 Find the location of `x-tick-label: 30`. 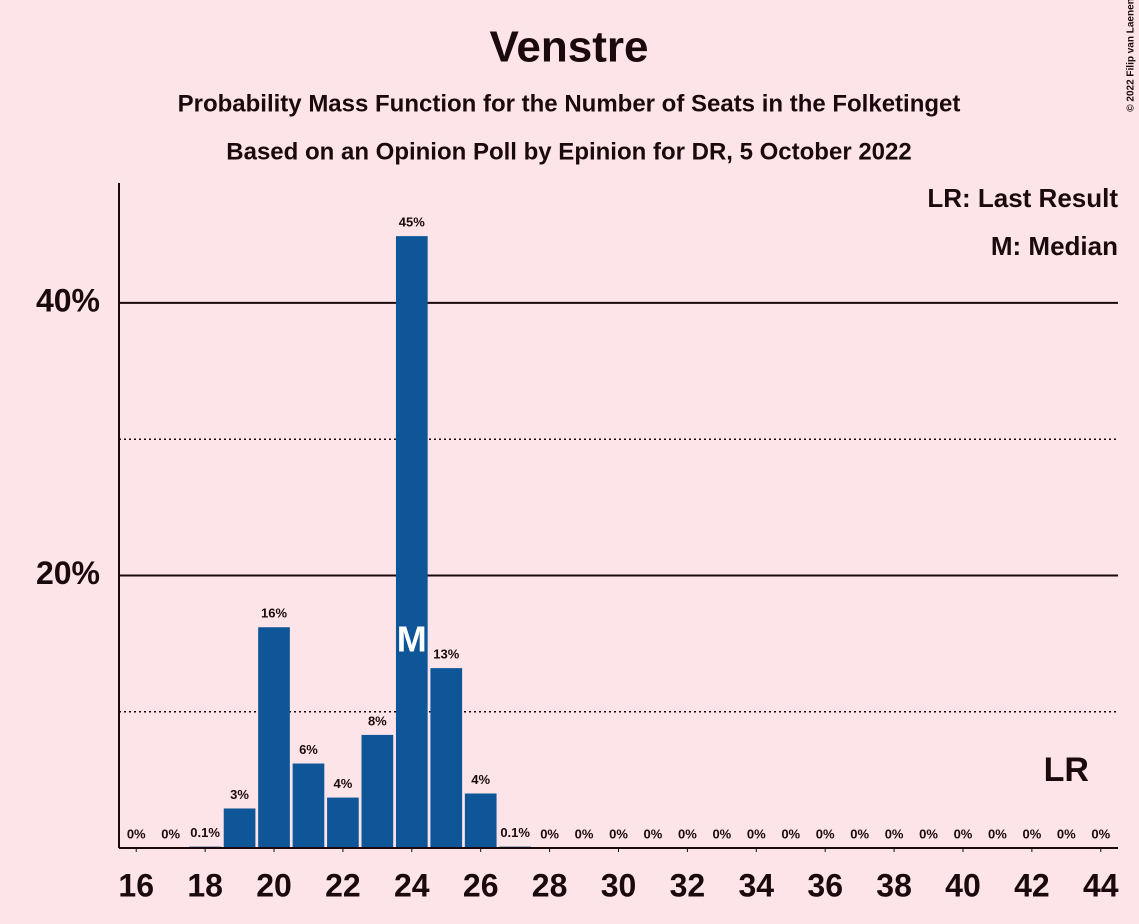

x-tick-label: 30 is located at coordinates (619, 885).